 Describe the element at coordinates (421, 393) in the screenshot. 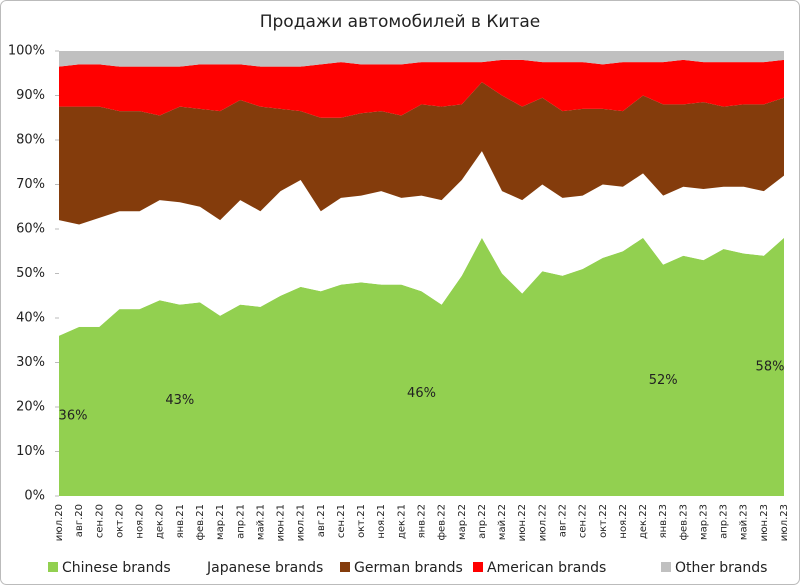

I see `data-label: 46%` at that location.